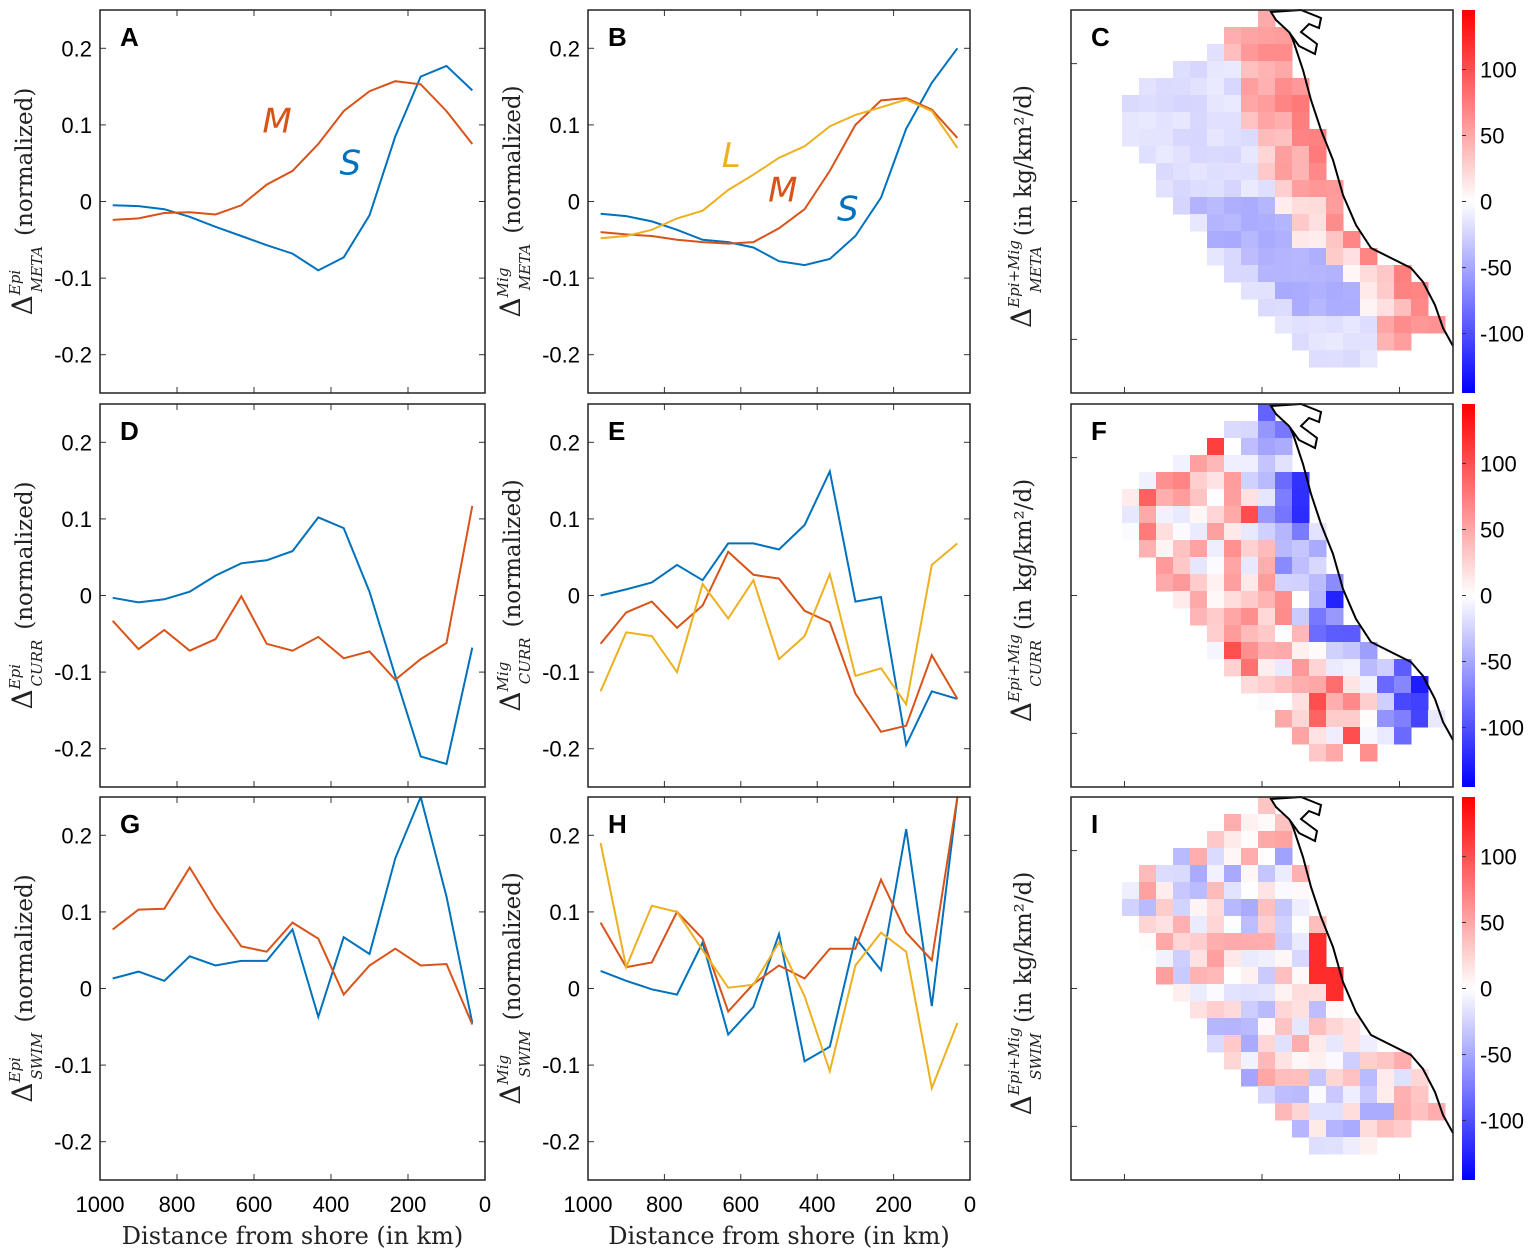  Describe the element at coordinates (732, 201) in the screenshot. I see `panel-B: 0.2 0.1 0 -0.1 -0.2 LM S ΔMig META (normalized) B` at that location.